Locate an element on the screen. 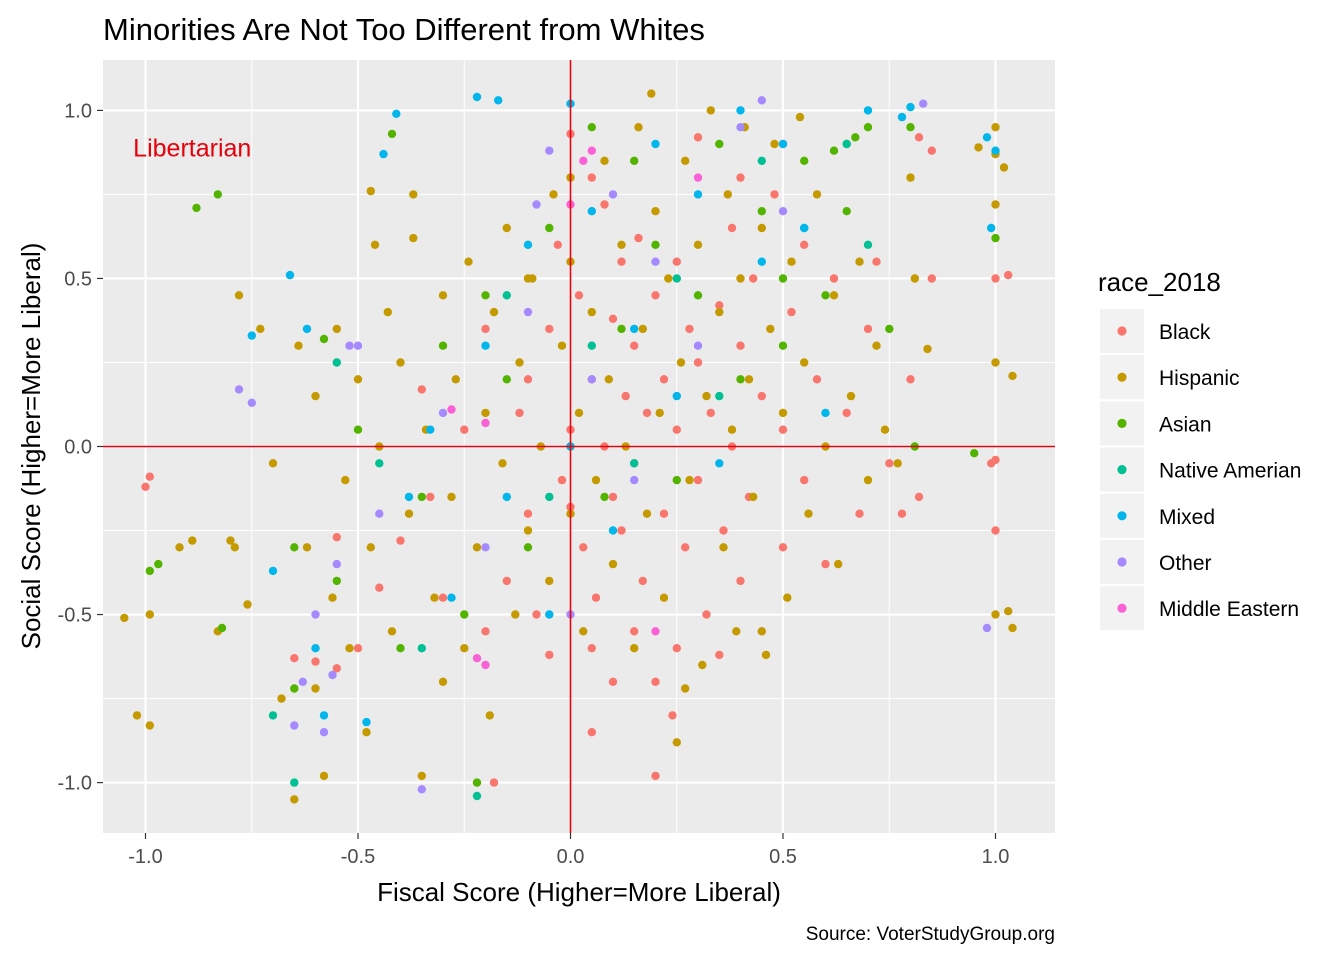 The height and width of the screenshot is (960, 1344). y-axis-ticks: -1.0 -0.5 0.0 0.5 1.0 is located at coordinates (80, 447).